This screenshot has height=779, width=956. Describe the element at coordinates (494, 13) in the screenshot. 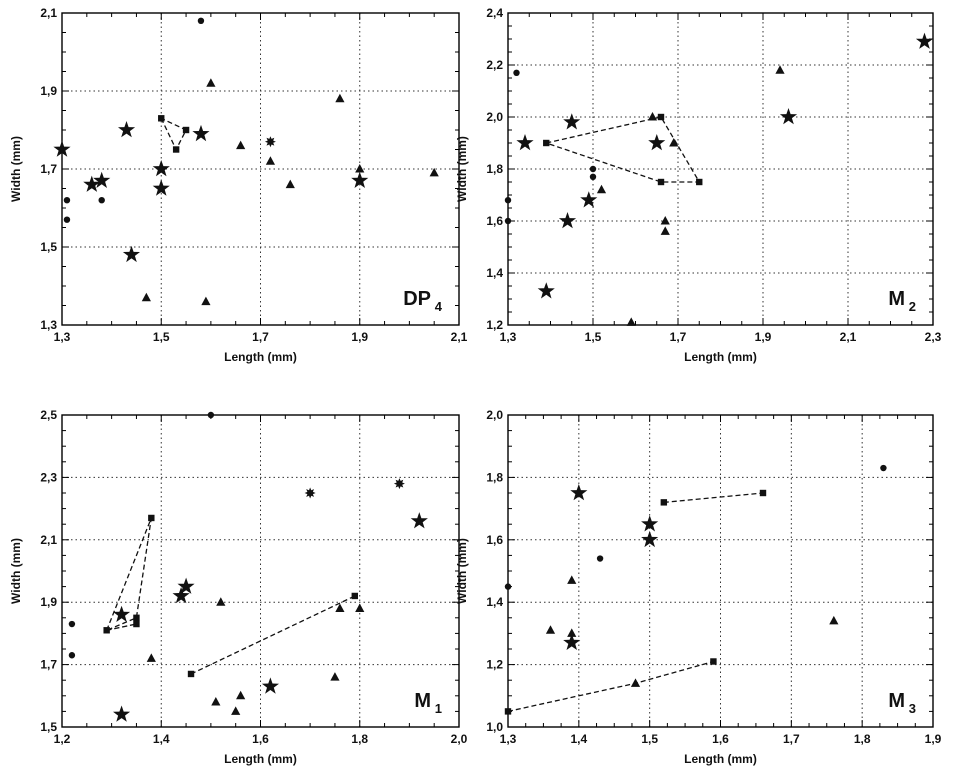

I see `y-tick-label: 2,4` at that location.